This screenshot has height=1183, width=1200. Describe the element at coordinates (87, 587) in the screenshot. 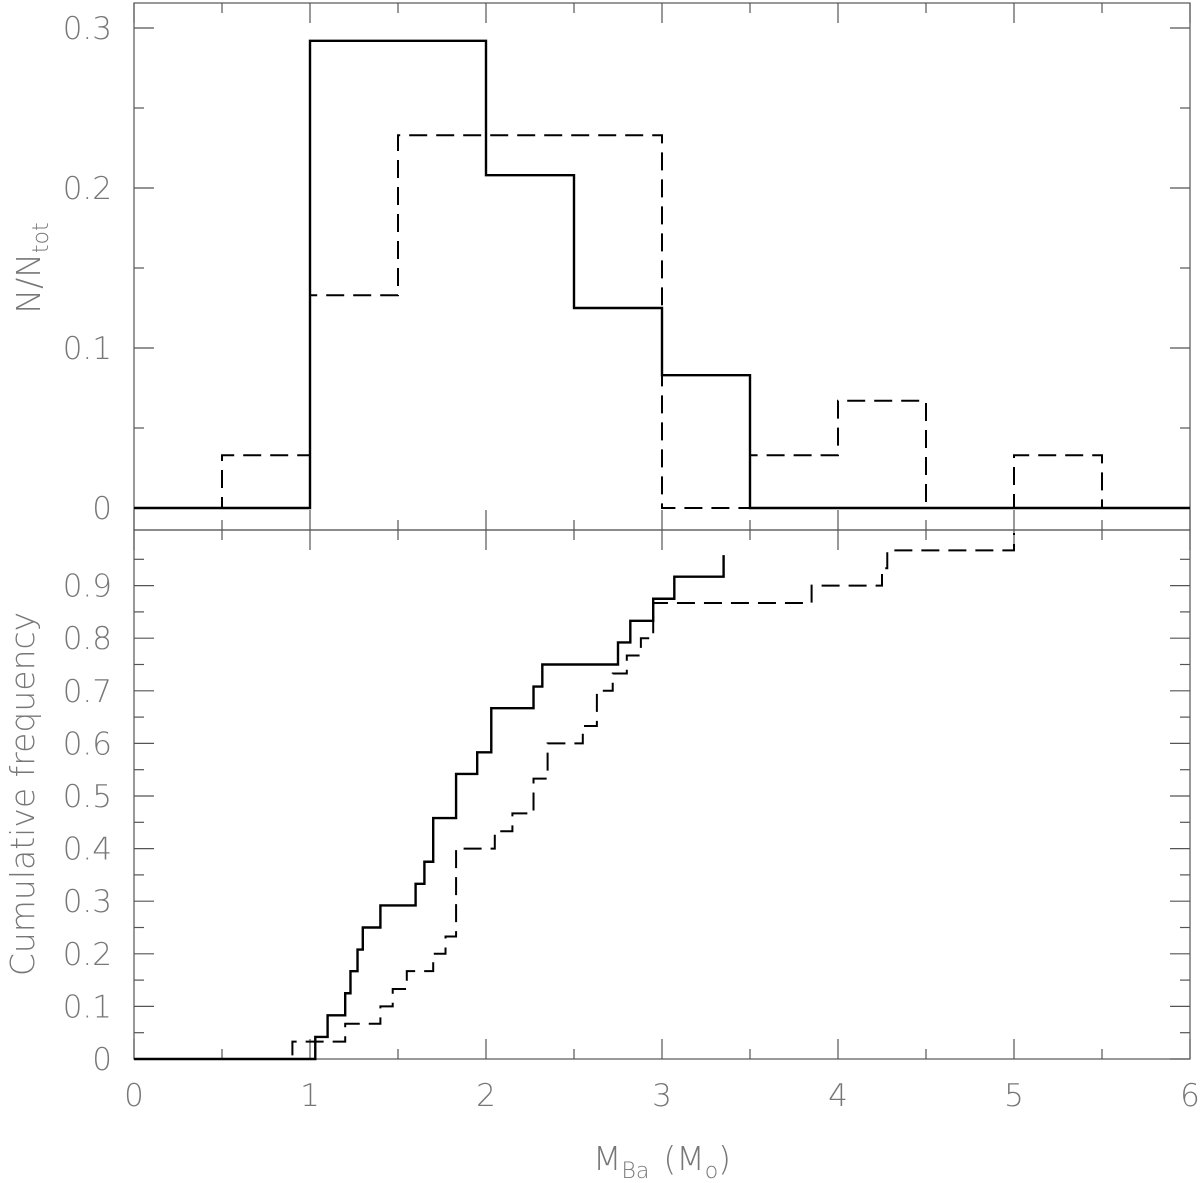

I see `bottom-y-tick-label: 0.9` at that location.